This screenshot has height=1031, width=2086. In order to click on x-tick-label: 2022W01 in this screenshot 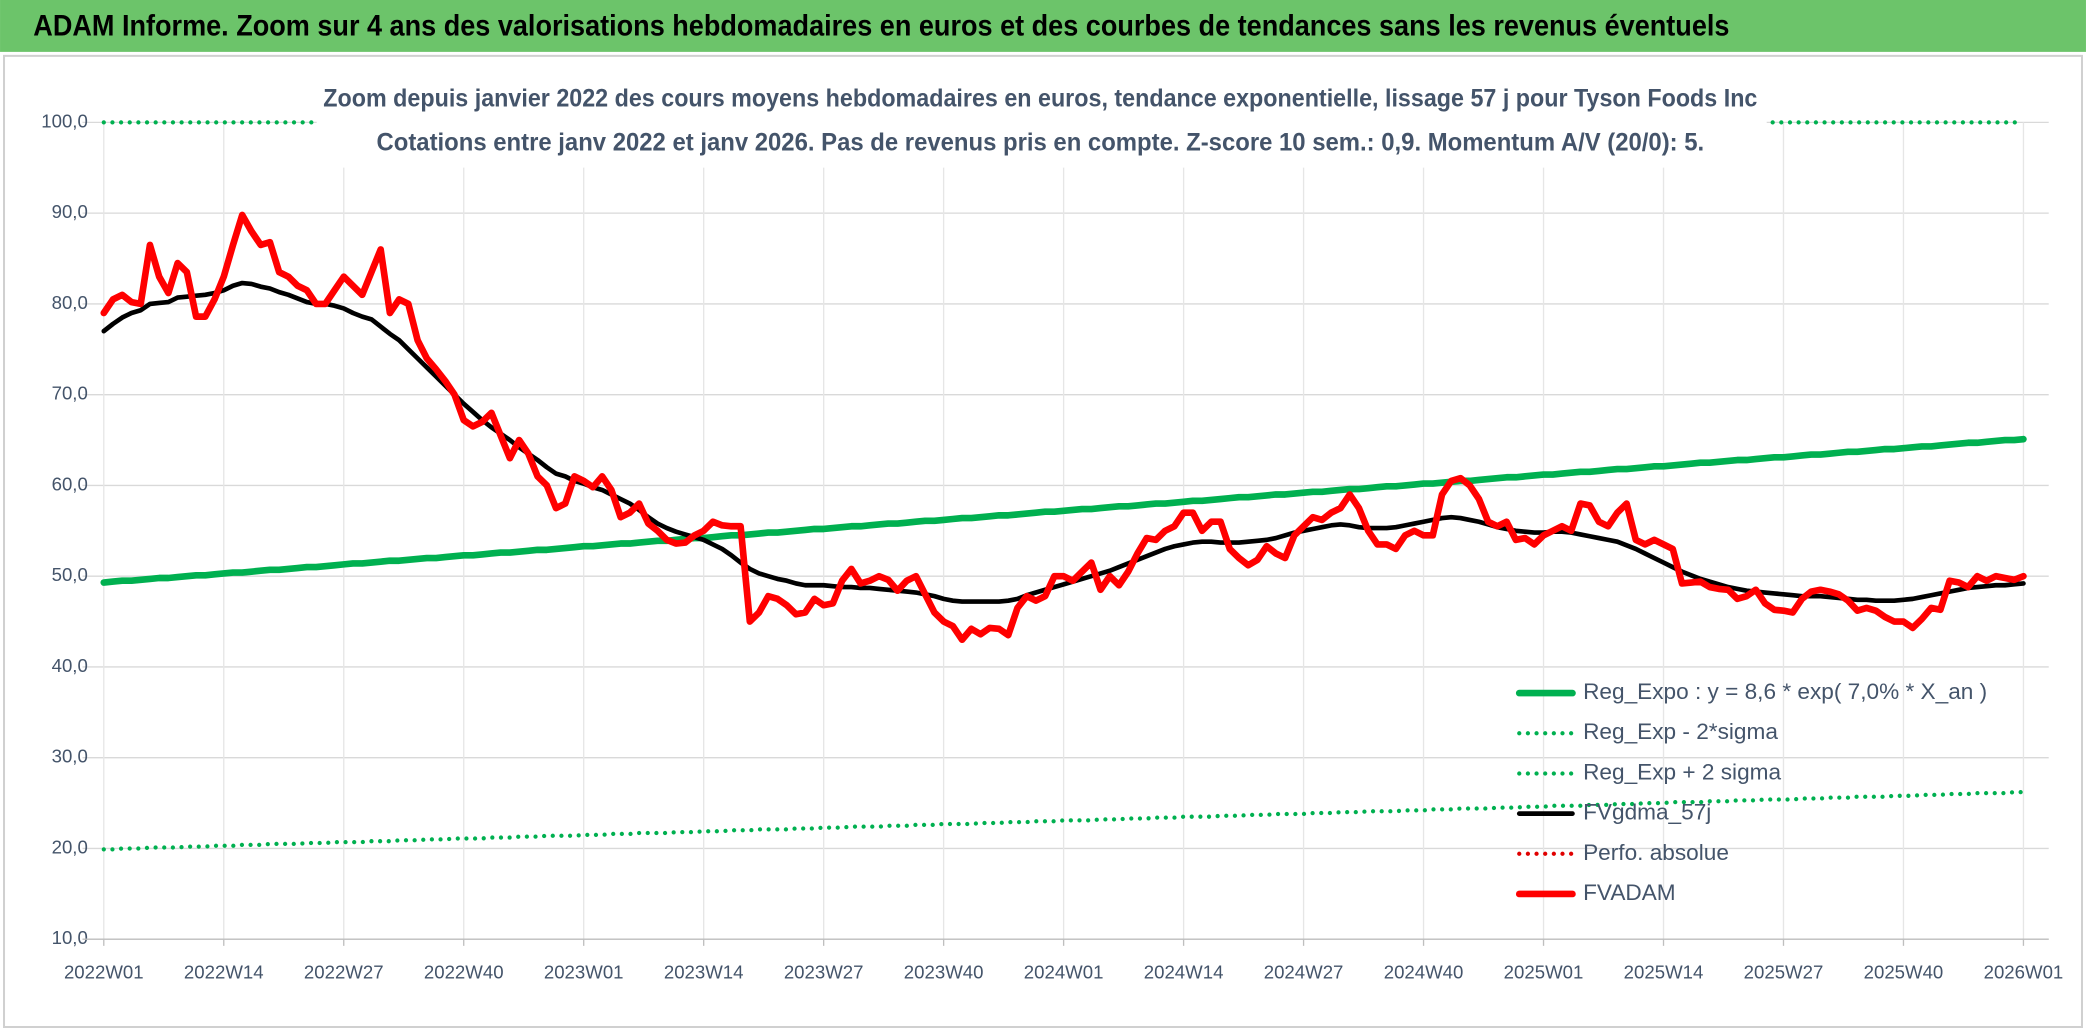, I will do `click(104, 972)`.